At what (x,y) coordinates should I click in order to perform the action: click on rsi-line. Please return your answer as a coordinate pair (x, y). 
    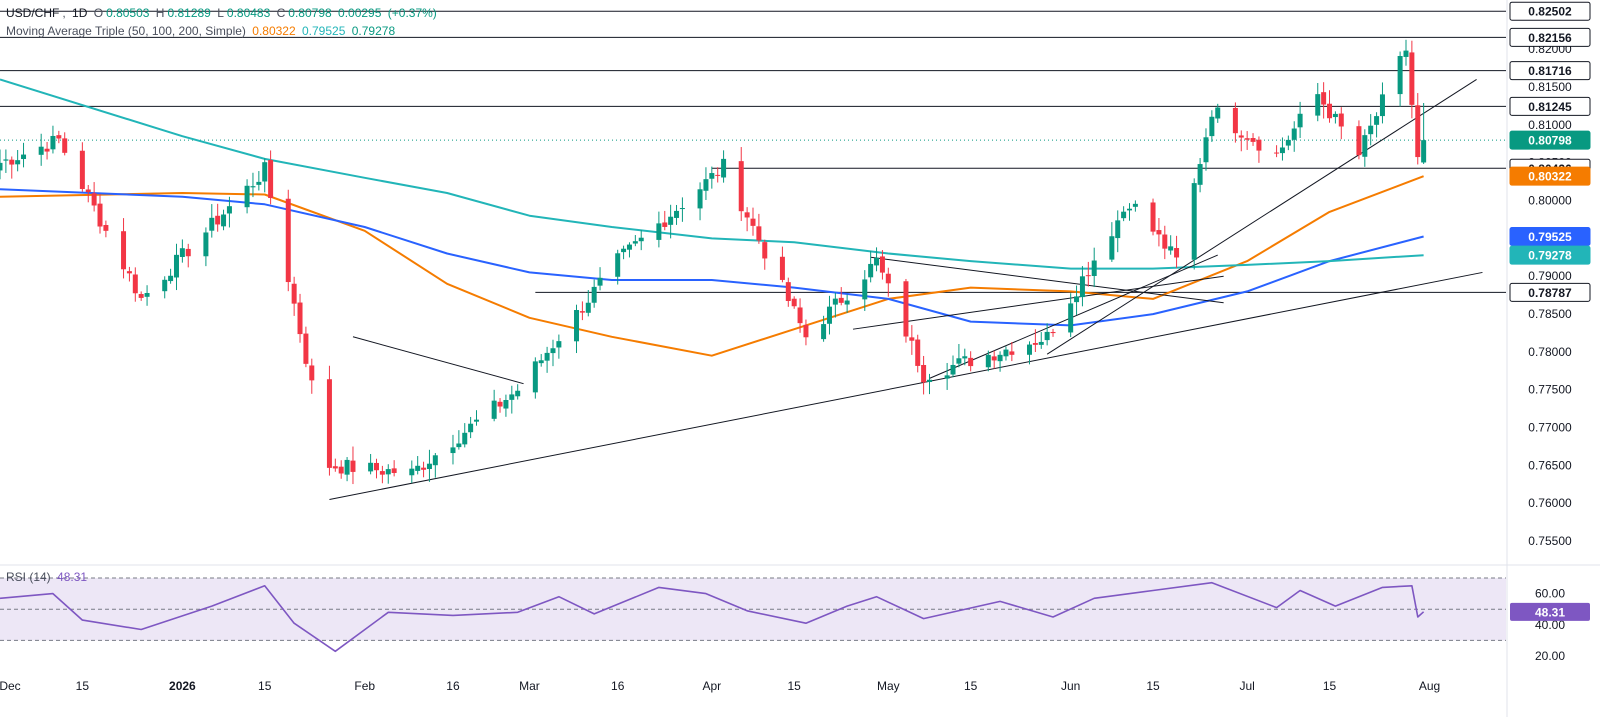
    Looking at the image, I should click on (712, 617).